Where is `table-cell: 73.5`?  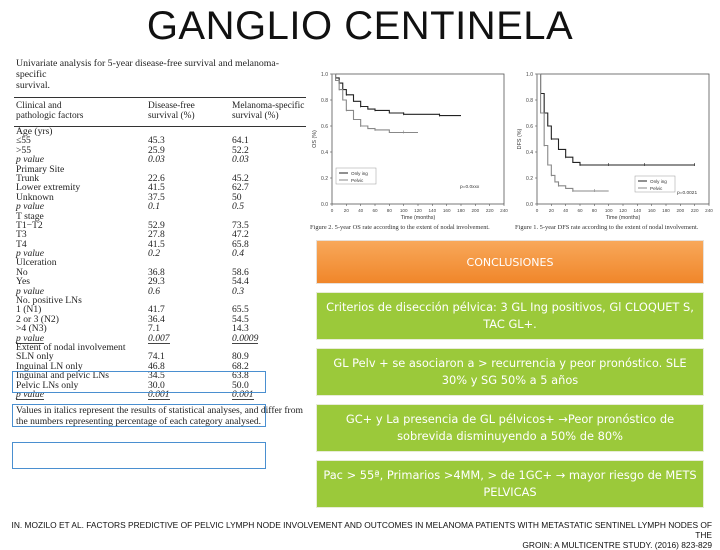
table-cell: 73.5 is located at coordinates (240, 225).